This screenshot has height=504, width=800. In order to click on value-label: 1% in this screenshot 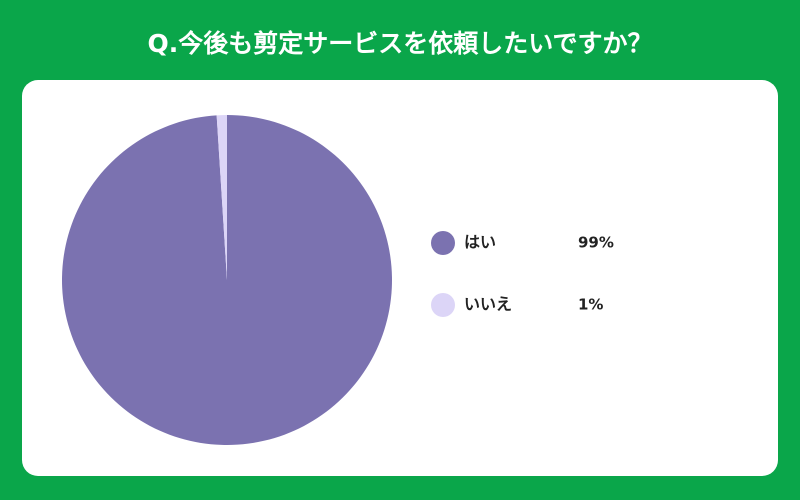, I will do `click(590, 305)`.